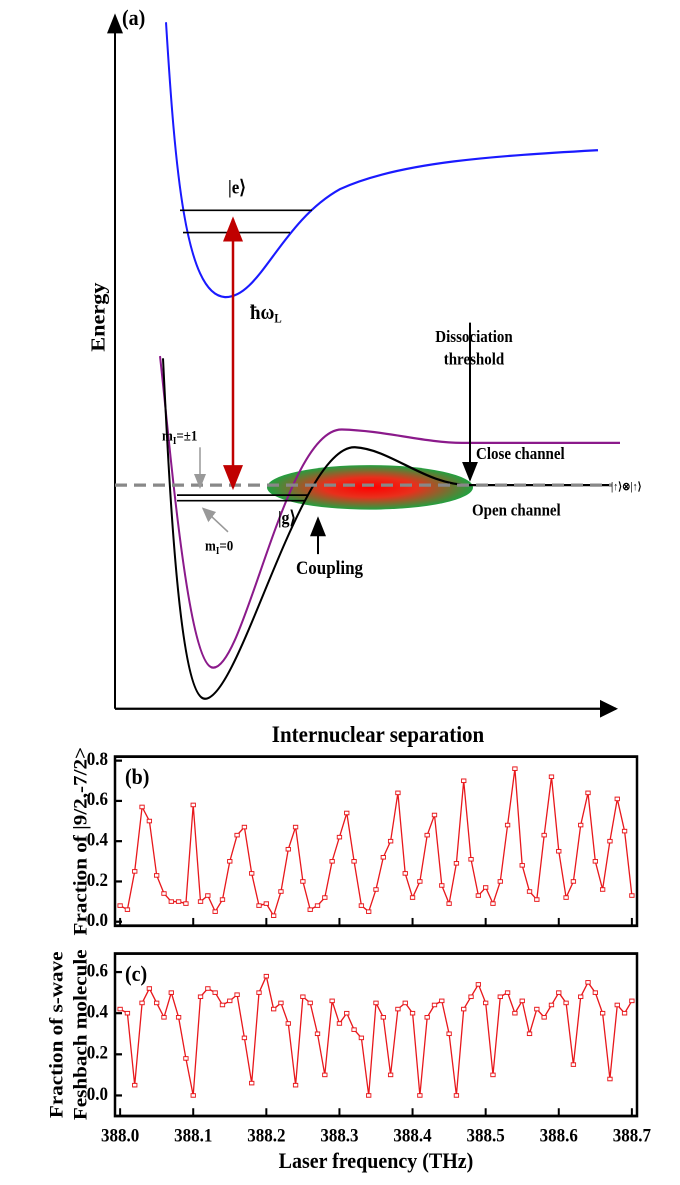 This screenshot has height=1185, width=680. What do you see at coordinates (193, 1135) in the screenshot?
I see `x-tick-label: 388.1` at bounding box center [193, 1135].